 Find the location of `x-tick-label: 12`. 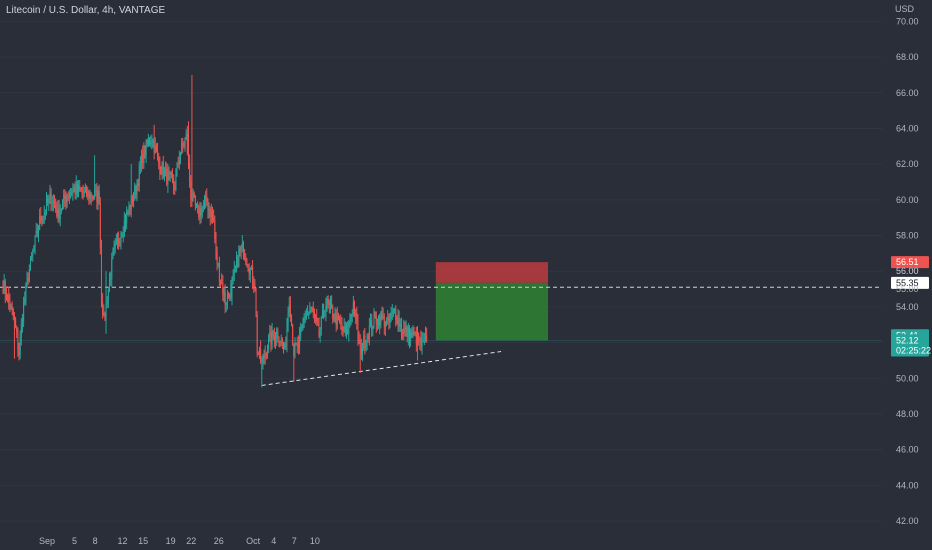

x-tick-label: 12 is located at coordinates (123, 541).